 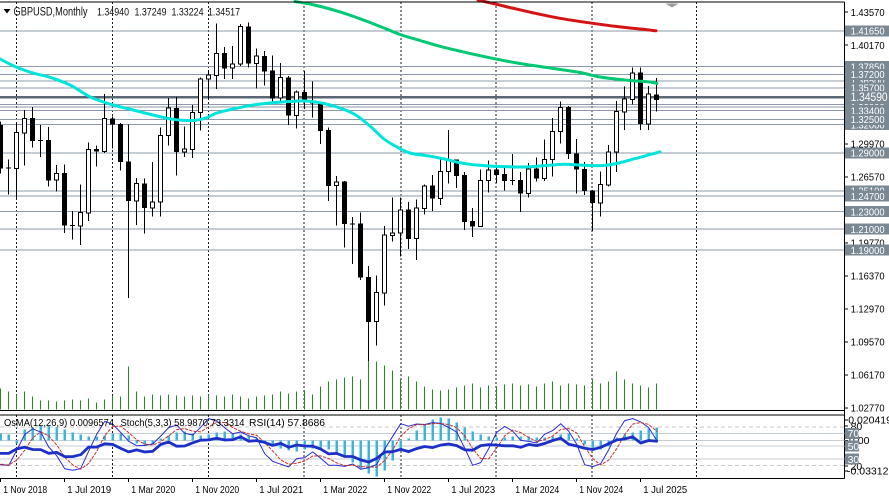 What do you see at coordinates (51, 13) in the screenshot?
I see `svg-text: GBPUSD,Monthly` at bounding box center [51, 13].